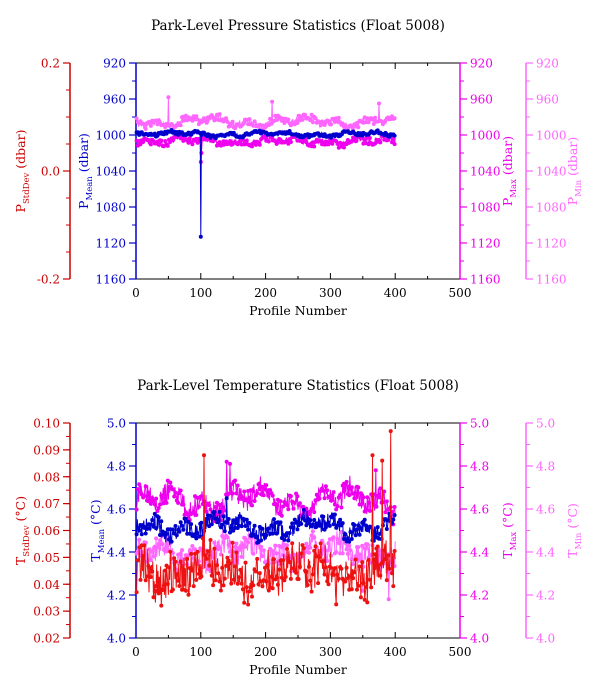 Image resolution: width=603 pixels, height=696 pixels. Describe the element at coordinates (200, 652) in the screenshot. I see `x-tick-label: 100` at that location.